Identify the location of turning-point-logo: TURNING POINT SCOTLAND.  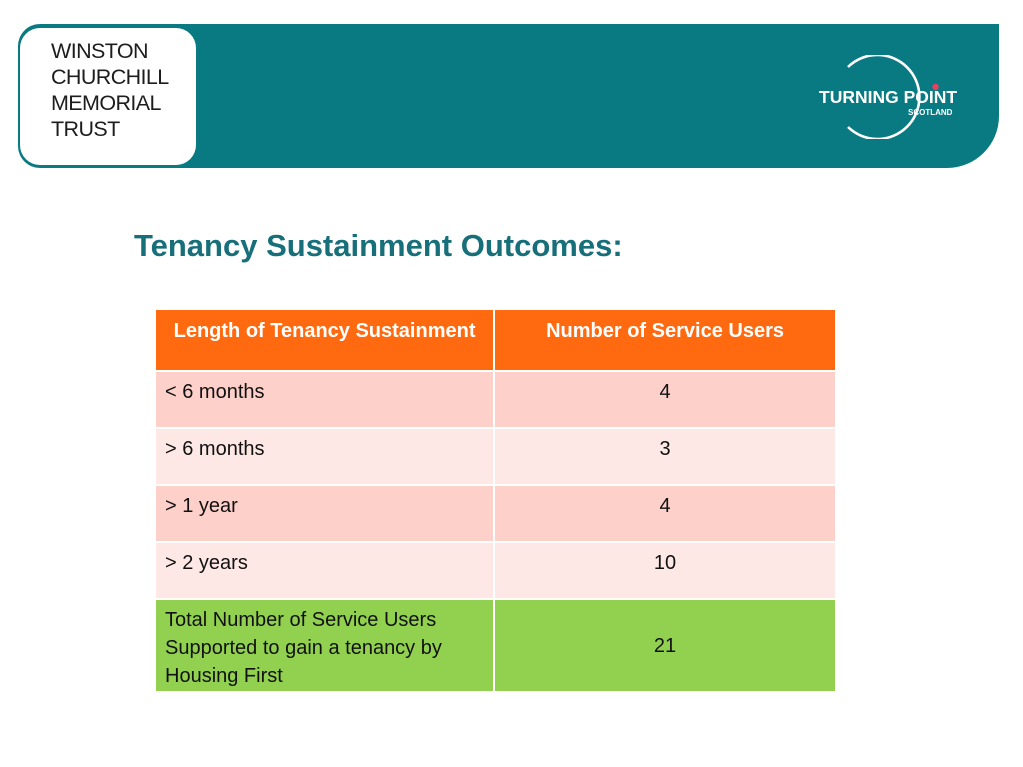
(888, 97).